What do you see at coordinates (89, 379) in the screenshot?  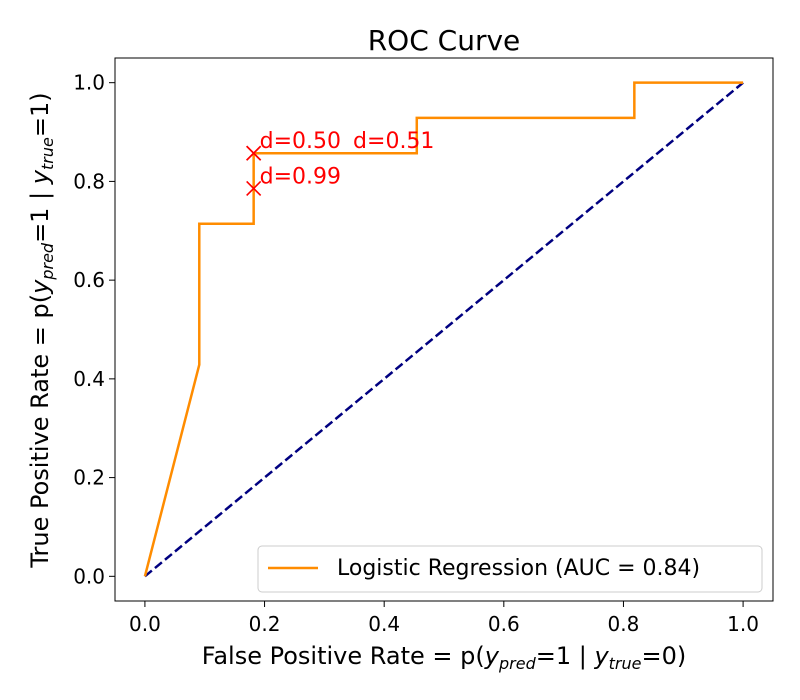 I see `y-tick-label: 0.4` at bounding box center [89, 379].